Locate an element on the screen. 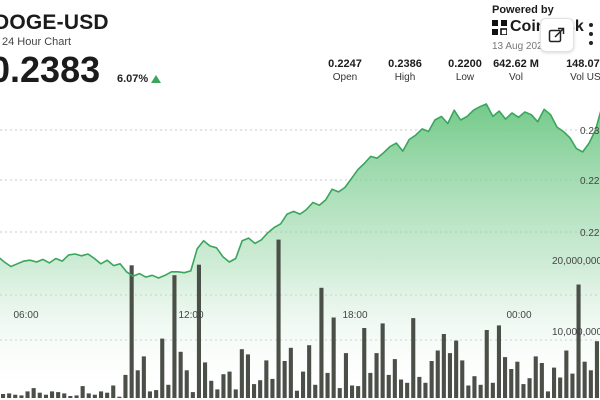  triangle-up-icon is located at coordinates (156, 79).